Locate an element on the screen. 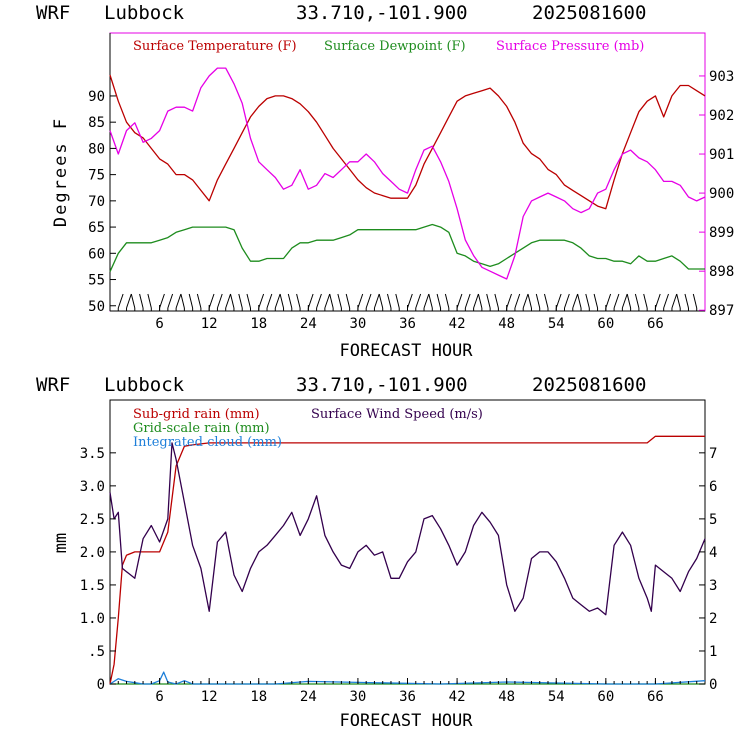 Image resolution: width=740 pixels, height=740 pixels. y2-tick-label: 1 is located at coordinates (713, 652).